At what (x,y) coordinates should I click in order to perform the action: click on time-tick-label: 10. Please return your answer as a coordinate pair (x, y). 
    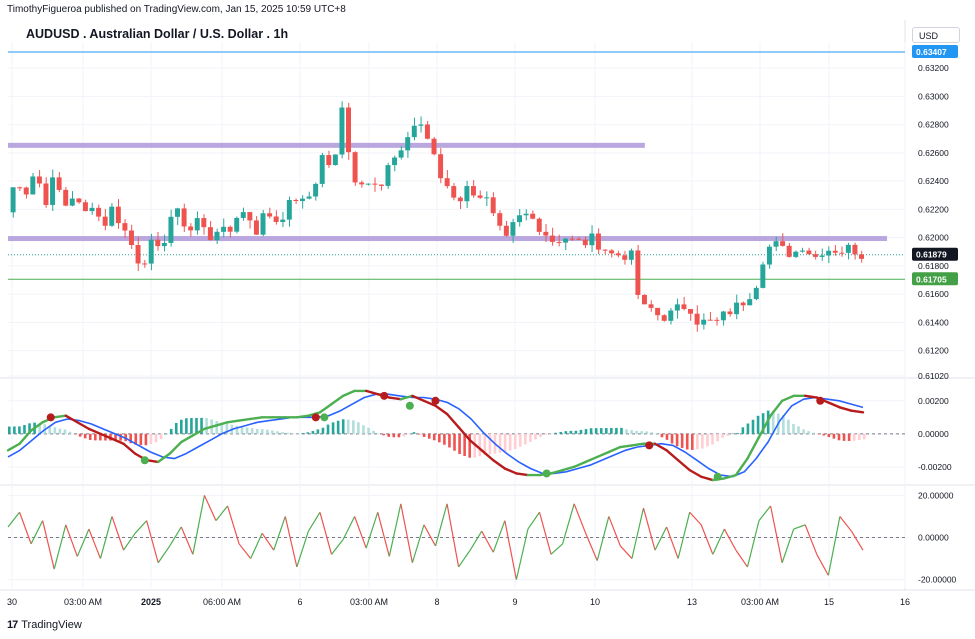
    Looking at the image, I should click on (595, 602).